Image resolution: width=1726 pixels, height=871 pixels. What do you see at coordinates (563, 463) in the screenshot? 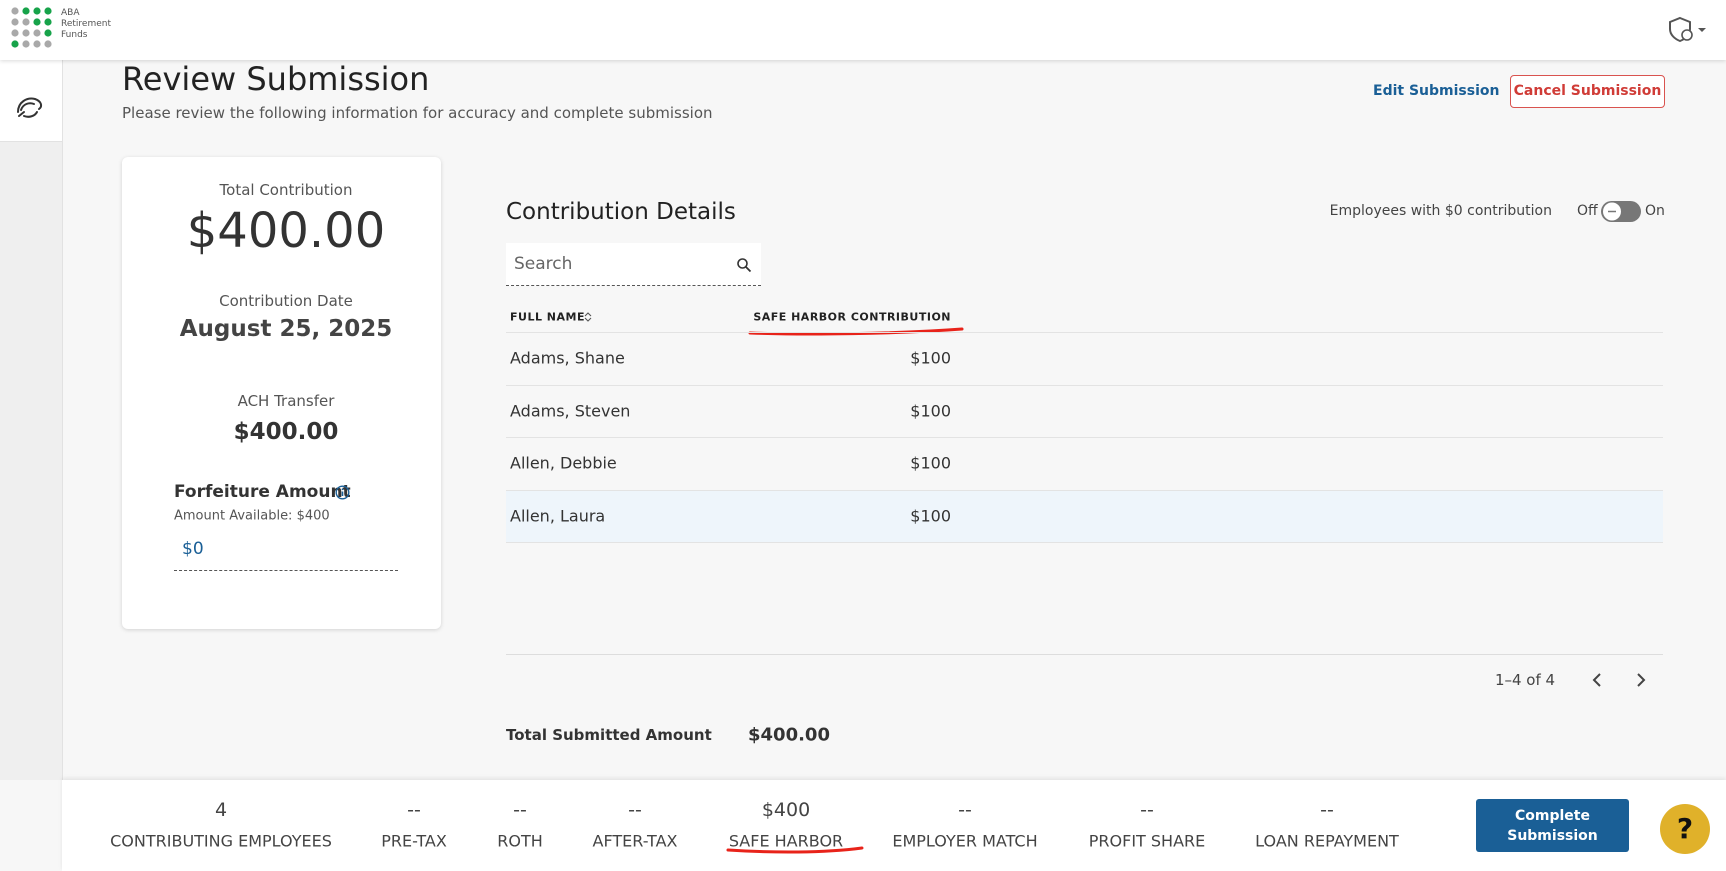
I see `name-cell: Allen, Debbie` at bounding box center [563, 463].